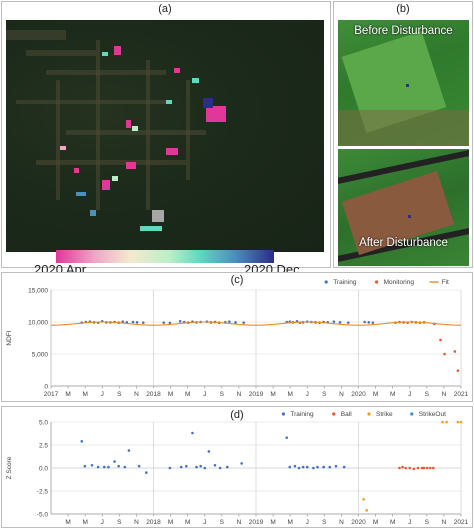  I want to click on y-tick-label: -2.5, so click(43, 492).